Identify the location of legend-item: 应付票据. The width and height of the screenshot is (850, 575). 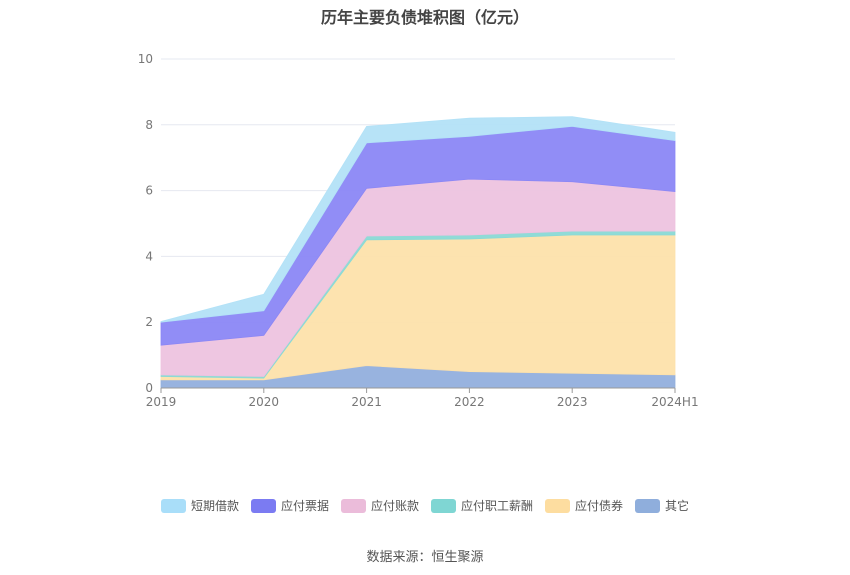
(289, 505).